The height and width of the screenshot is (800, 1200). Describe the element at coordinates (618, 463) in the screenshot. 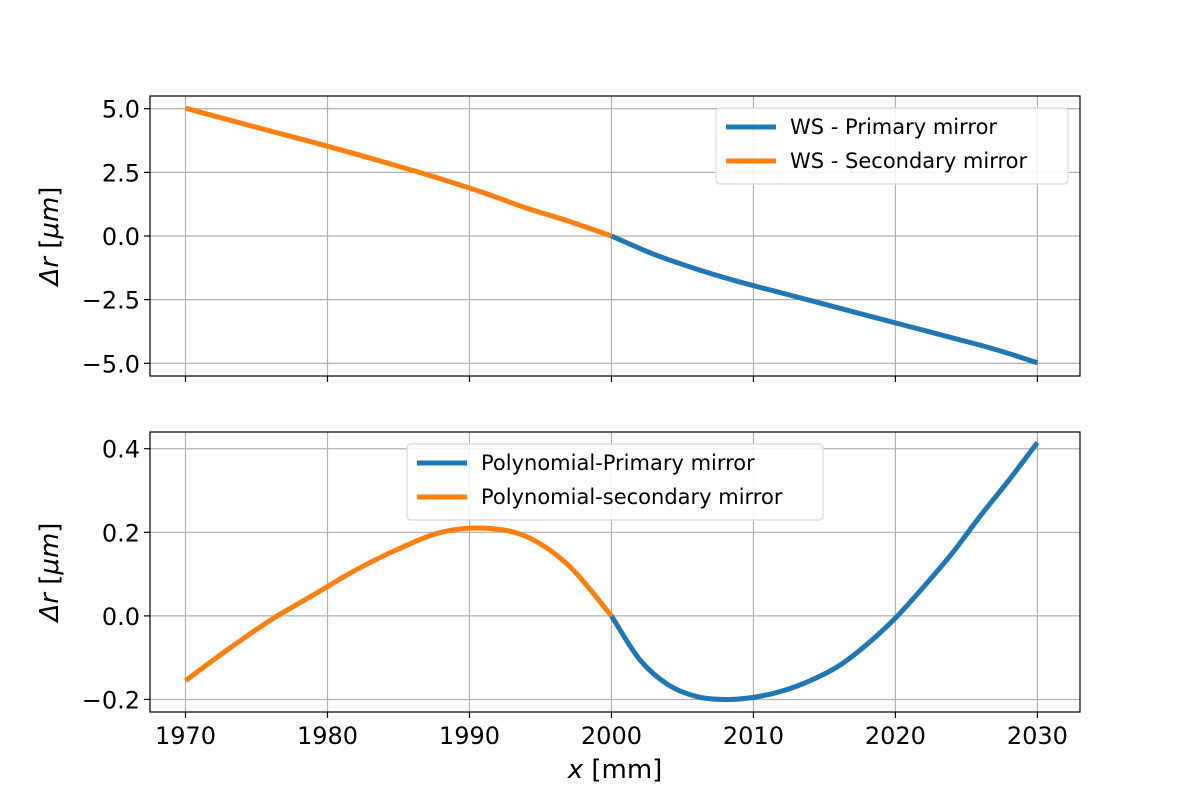

I see `legend-label-primary: Polynomial-Primary mirror` at that location.